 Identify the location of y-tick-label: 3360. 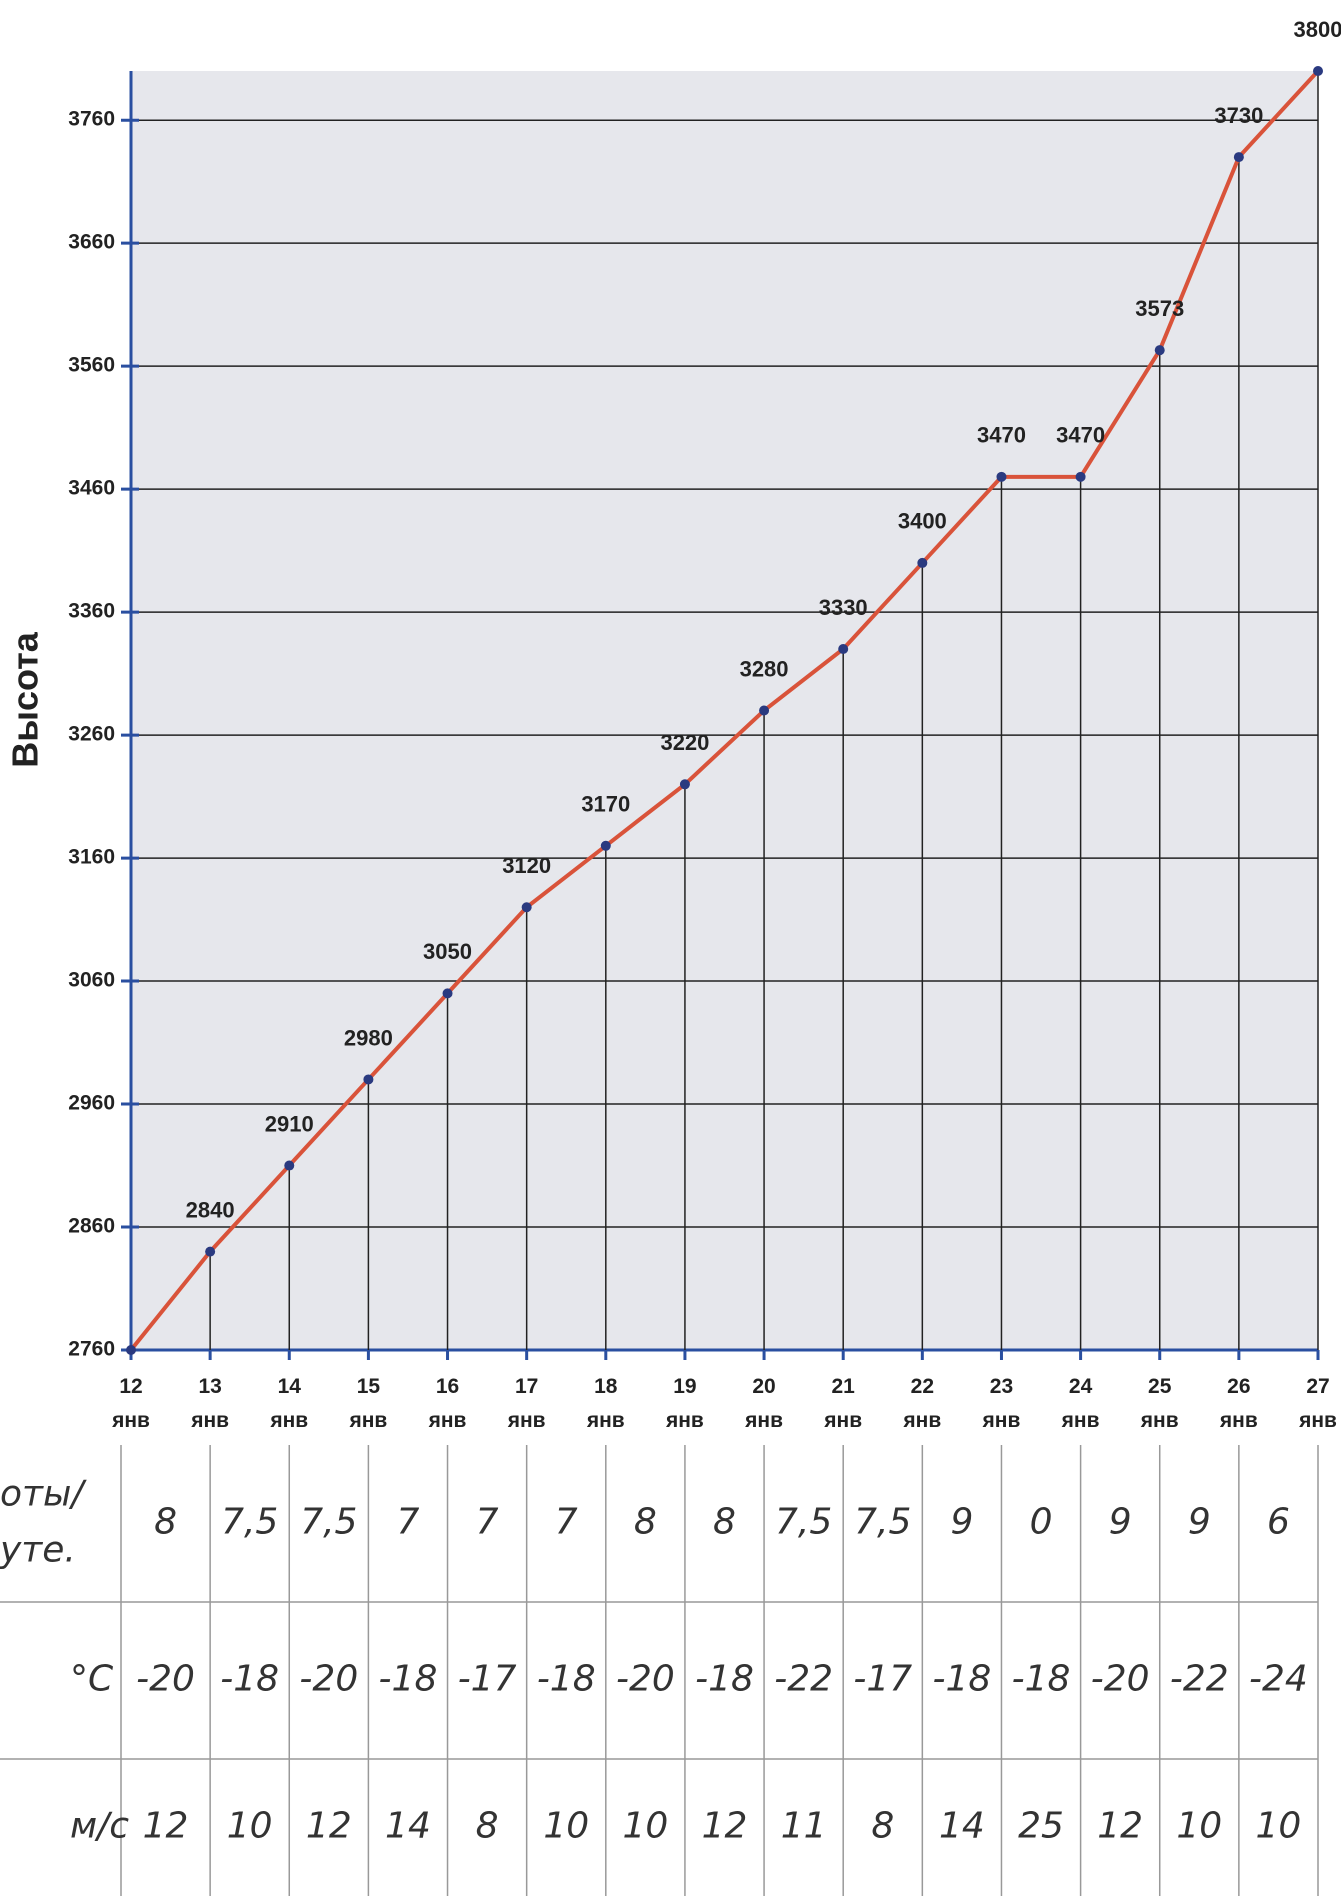
(91, 611).